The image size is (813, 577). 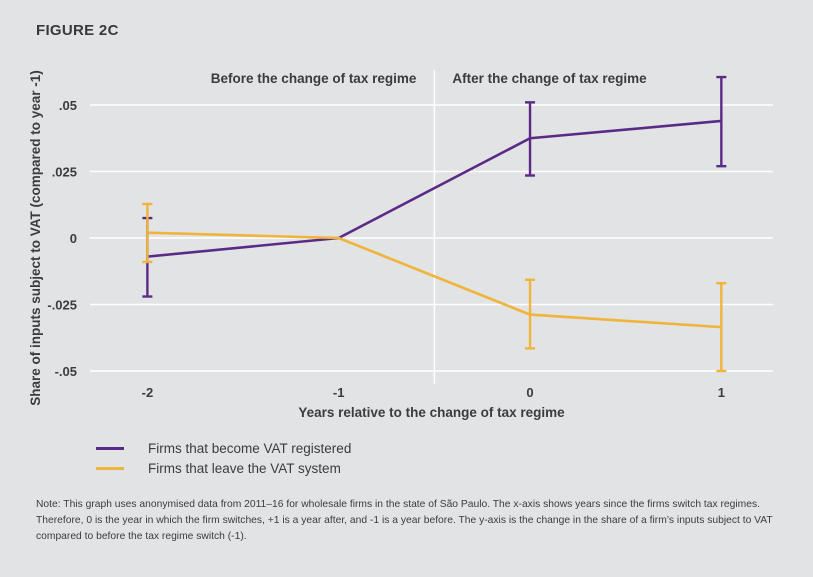 What do you see at coordinates (339, 392) in the screenshot?
I see `x-tick-label: -1` at bounding box center [339, 392].